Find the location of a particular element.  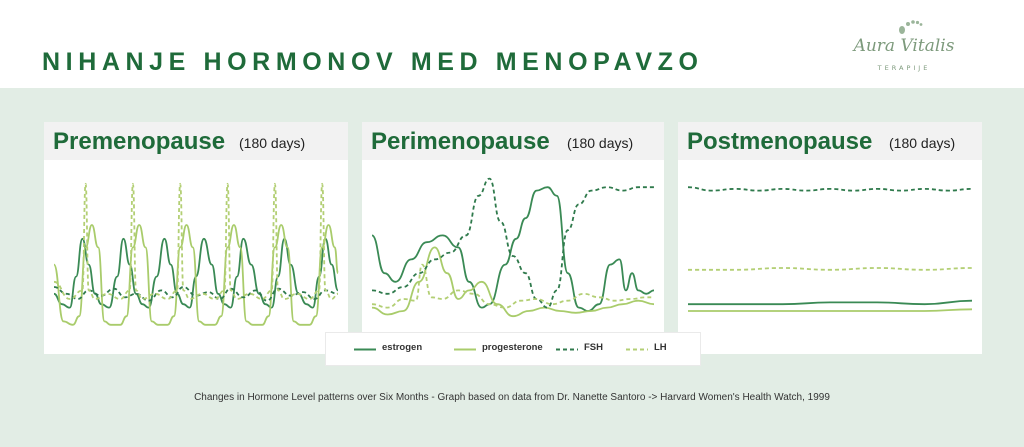

chart-perimenopause is located at coordinates (513, 247).